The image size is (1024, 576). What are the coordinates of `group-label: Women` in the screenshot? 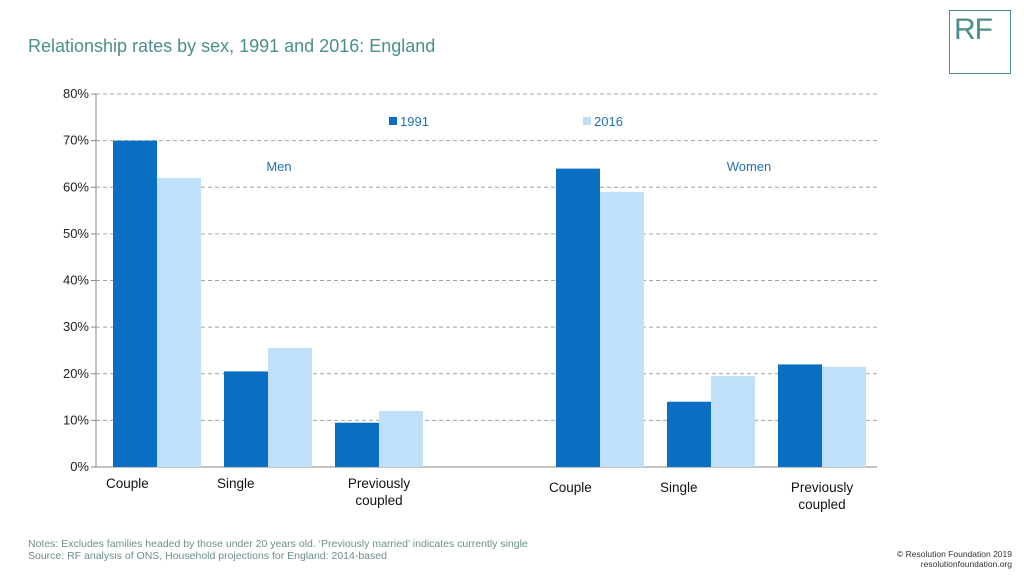 It's located at (749, 166).